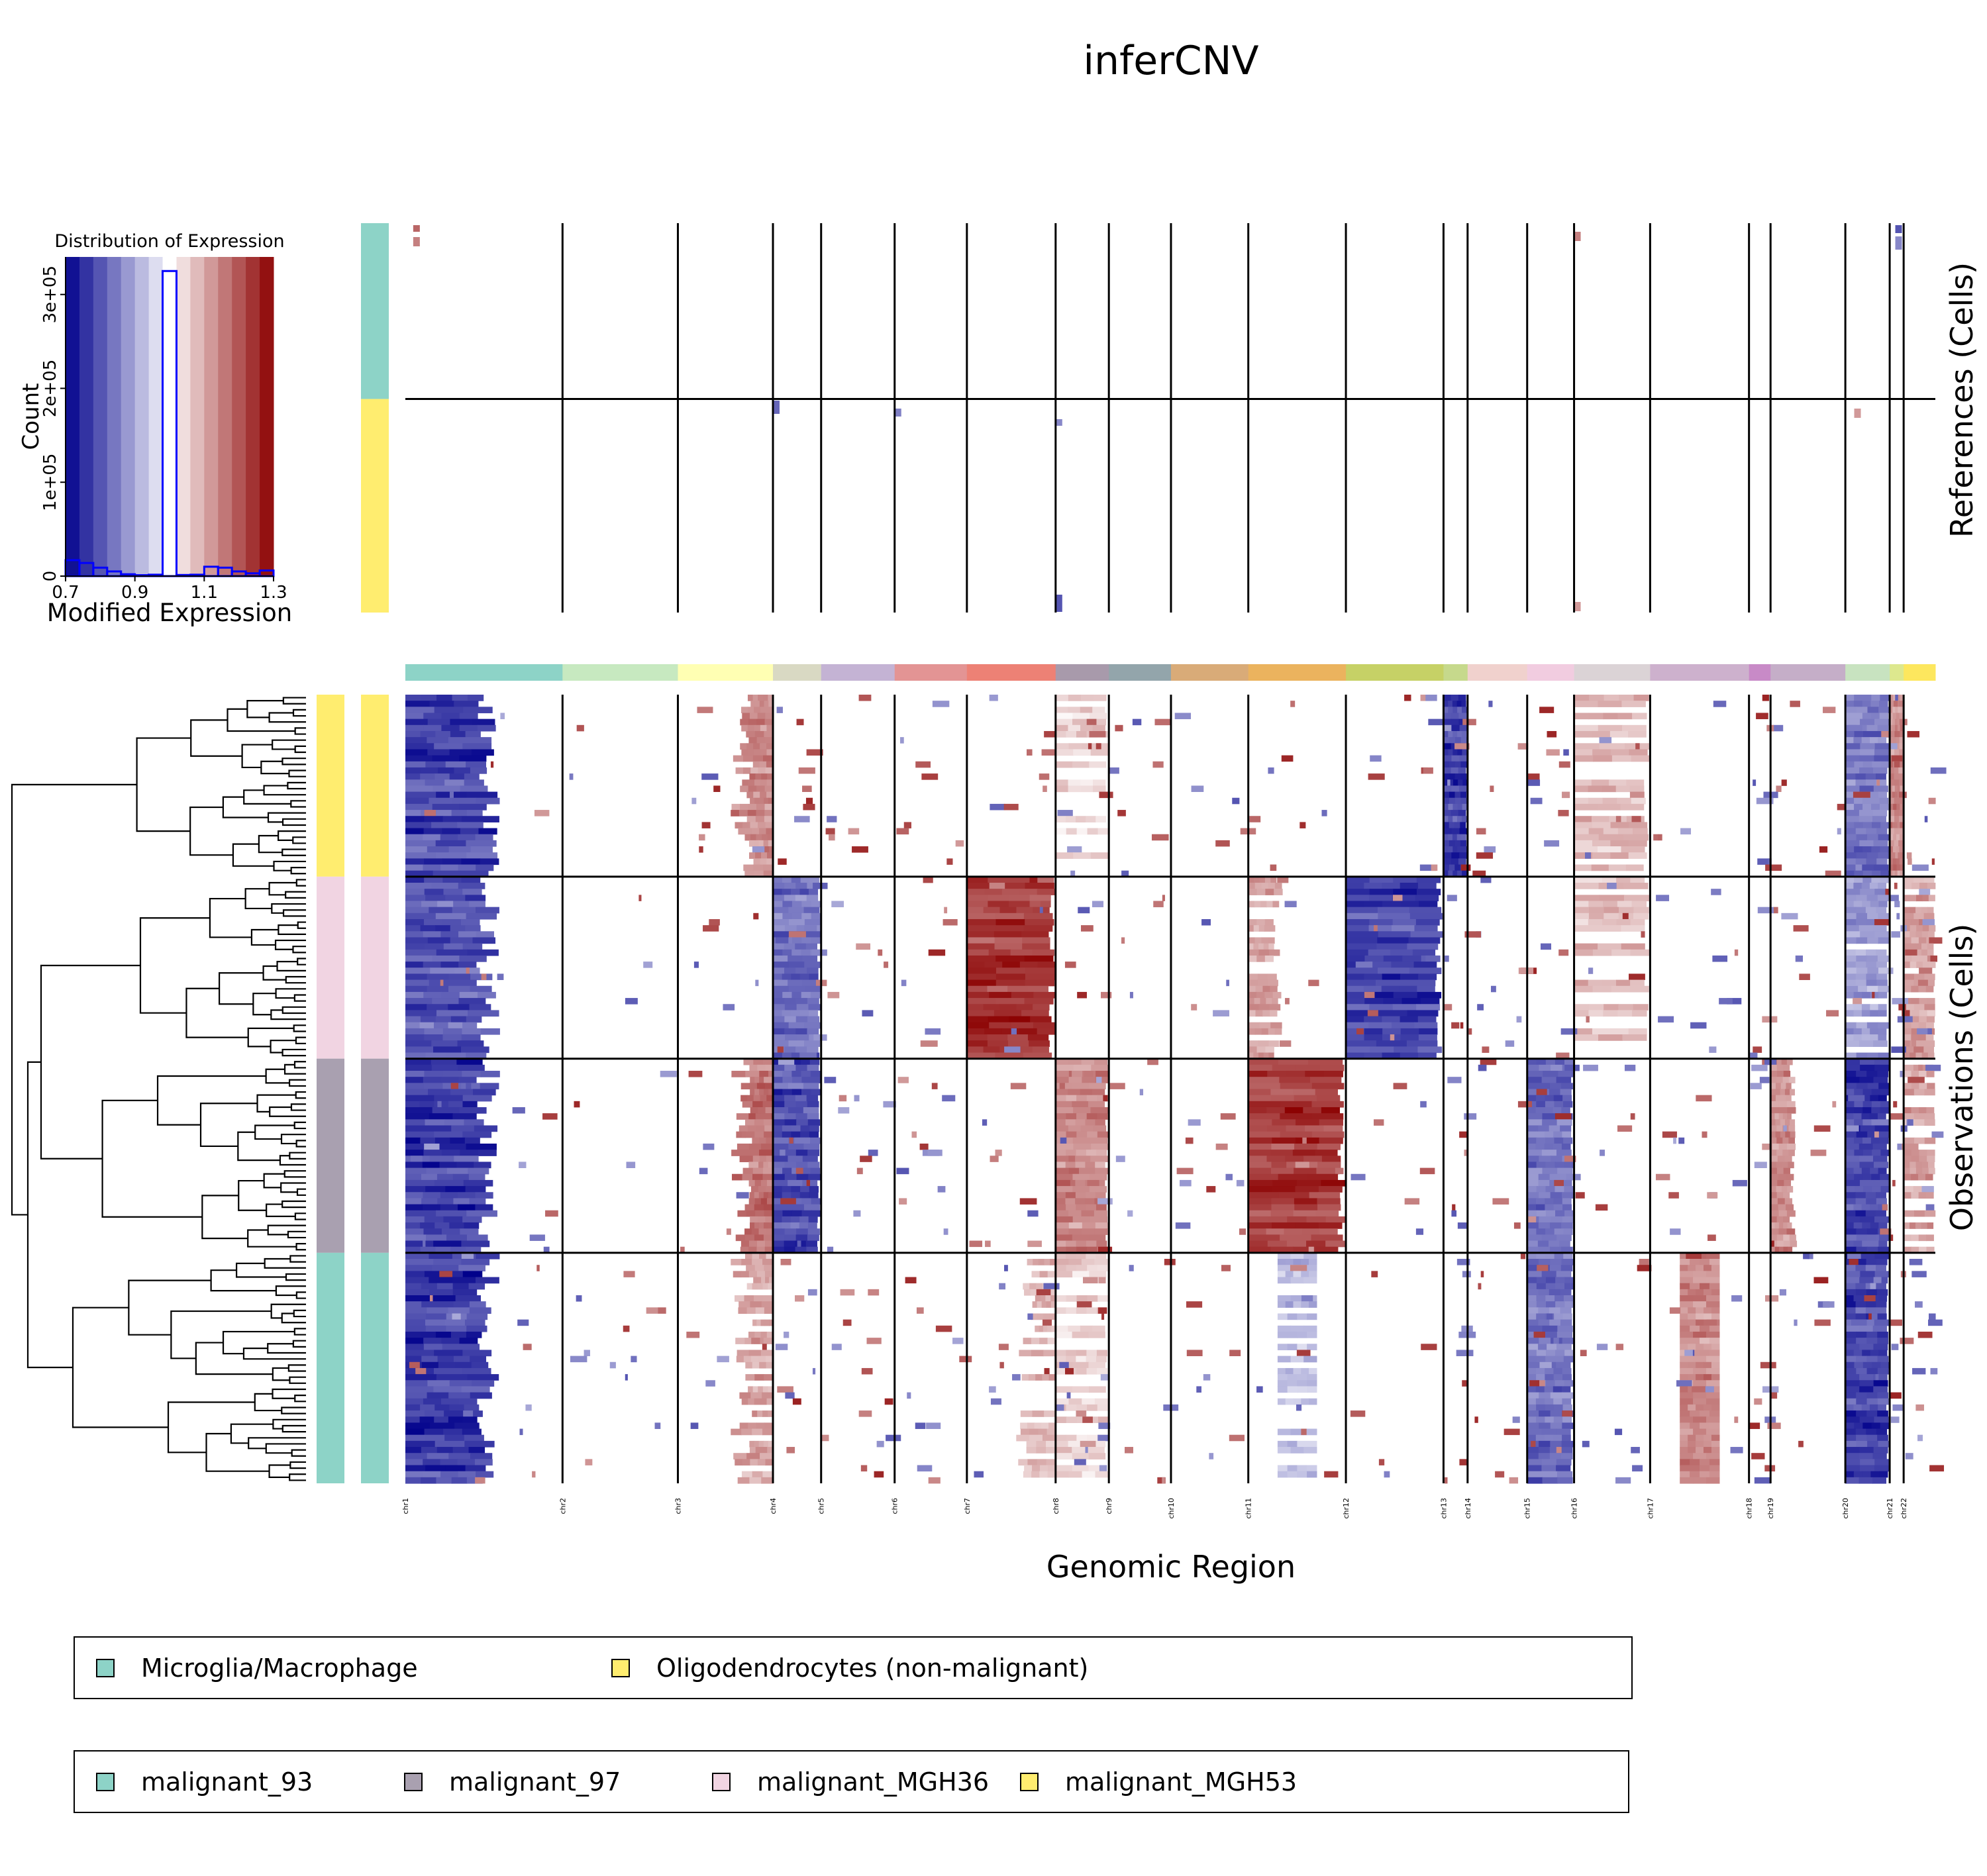  Describe the element at coordinates (267, 416) in the screenshot. I see `histogram-color-band` at that location.